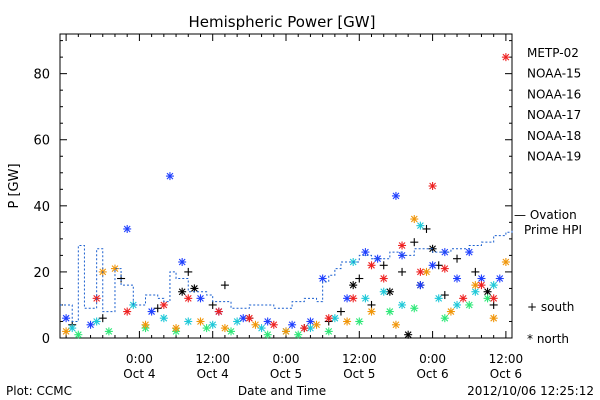  What do you see at coordinates (286, 374) in the screenshot?
I see `x-tick-label-date: Oct 5` at bounding box center [286, 374].